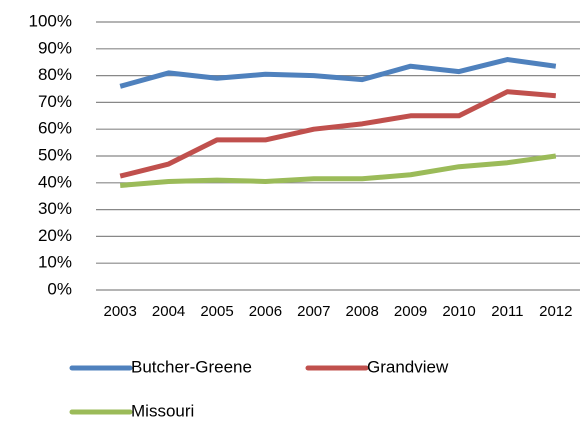  What do you see at coordinates (55, 128) in the screenshot?
I see `y-tick-label: 60%` at bounding box center [55, 128].